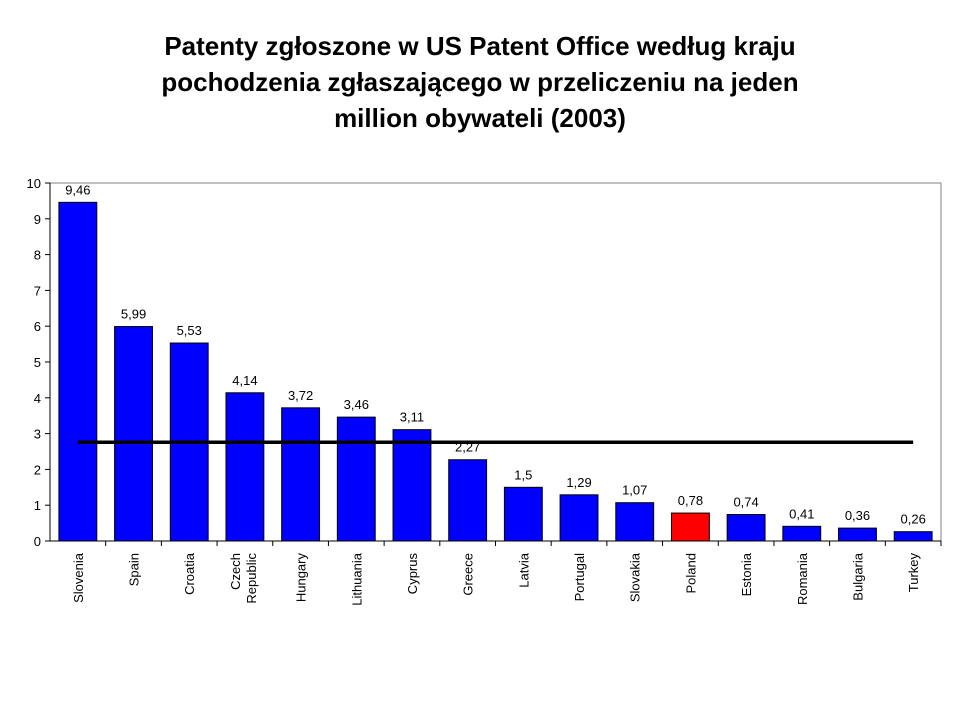  What do you see at coordinates (523, 474) in the screenshot?
I see `data-label: 1,5` at bounding box center [523, 474].